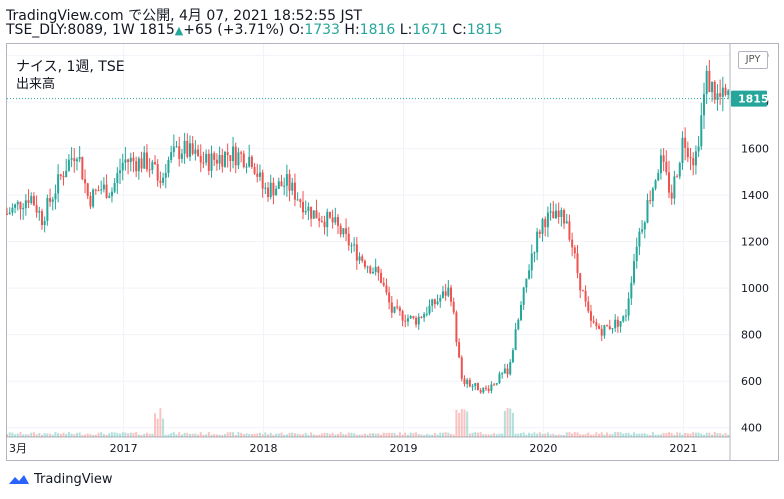 This screenshot has width=784, height=499. Describe the element at coordinates (60, 479) in the screenshot. I see `footer-brand: TradingView` at that location.